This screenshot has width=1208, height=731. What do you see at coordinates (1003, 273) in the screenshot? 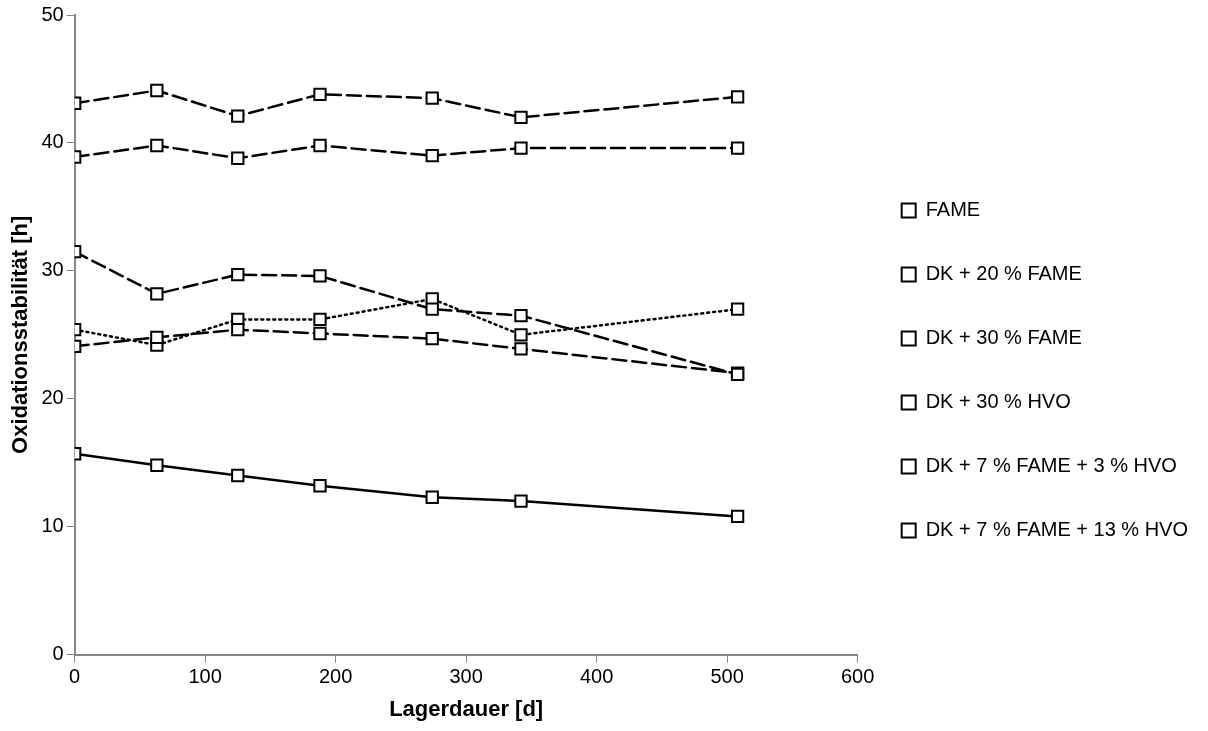
I see `legend-label: DK + 20 % FAME` at bounding box center [1003, 273].